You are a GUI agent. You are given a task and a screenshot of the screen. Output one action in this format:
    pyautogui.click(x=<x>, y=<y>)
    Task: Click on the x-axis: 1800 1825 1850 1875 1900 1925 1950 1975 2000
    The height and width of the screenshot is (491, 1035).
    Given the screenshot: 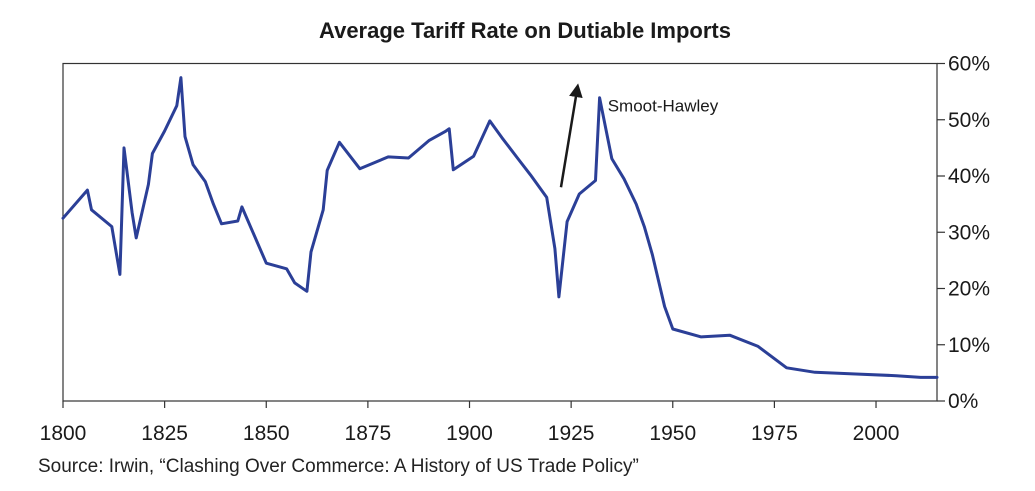 What is the action you would take?
    pyautogui.click(x=470, y=423)
    